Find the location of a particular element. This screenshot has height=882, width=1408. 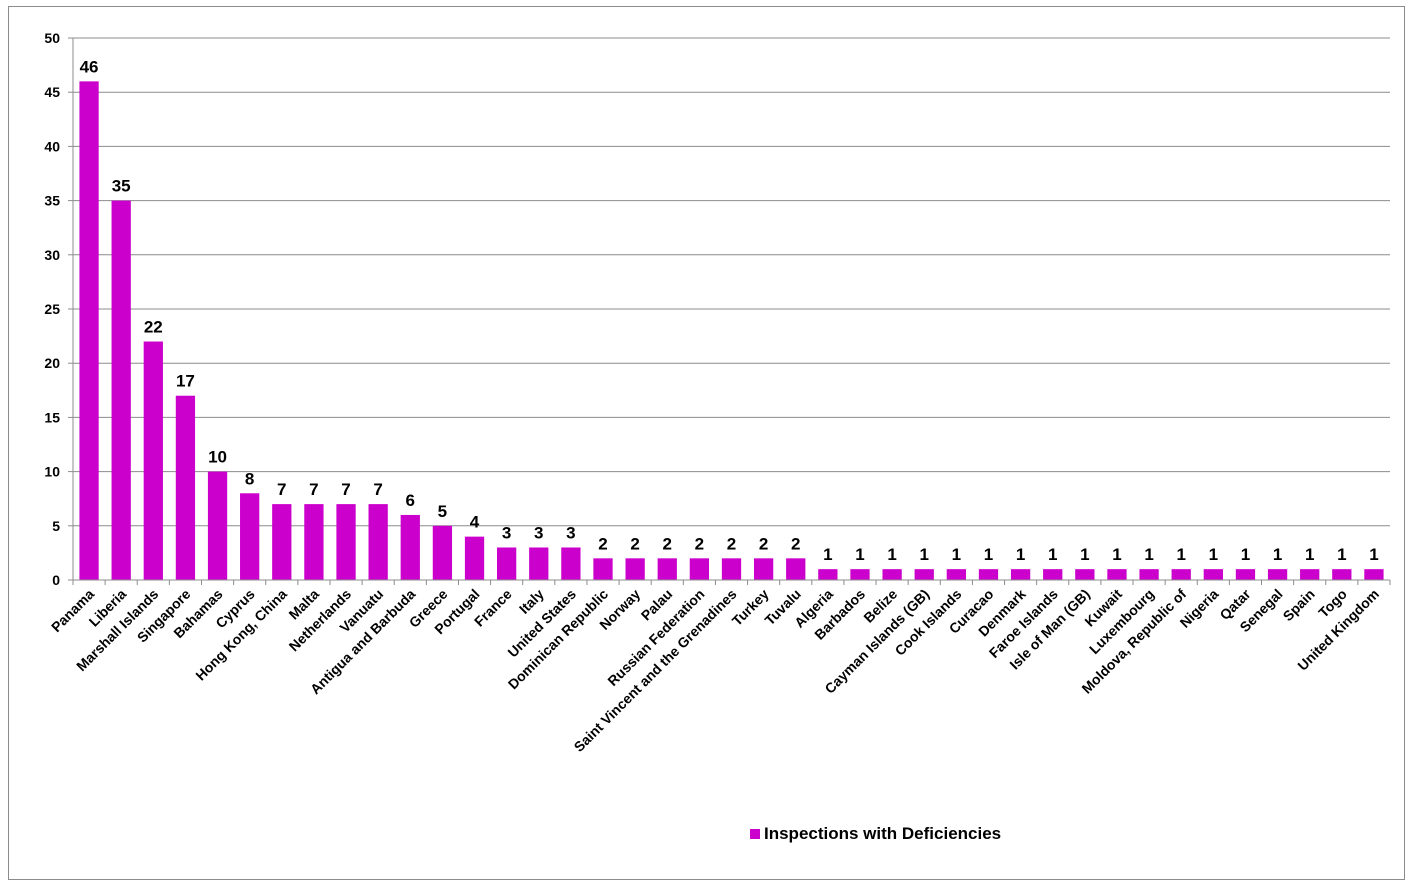

y-tick-labels: 0 5 10 15 20 25 30 35 40 45 50 is located at coordinates (52, 309).